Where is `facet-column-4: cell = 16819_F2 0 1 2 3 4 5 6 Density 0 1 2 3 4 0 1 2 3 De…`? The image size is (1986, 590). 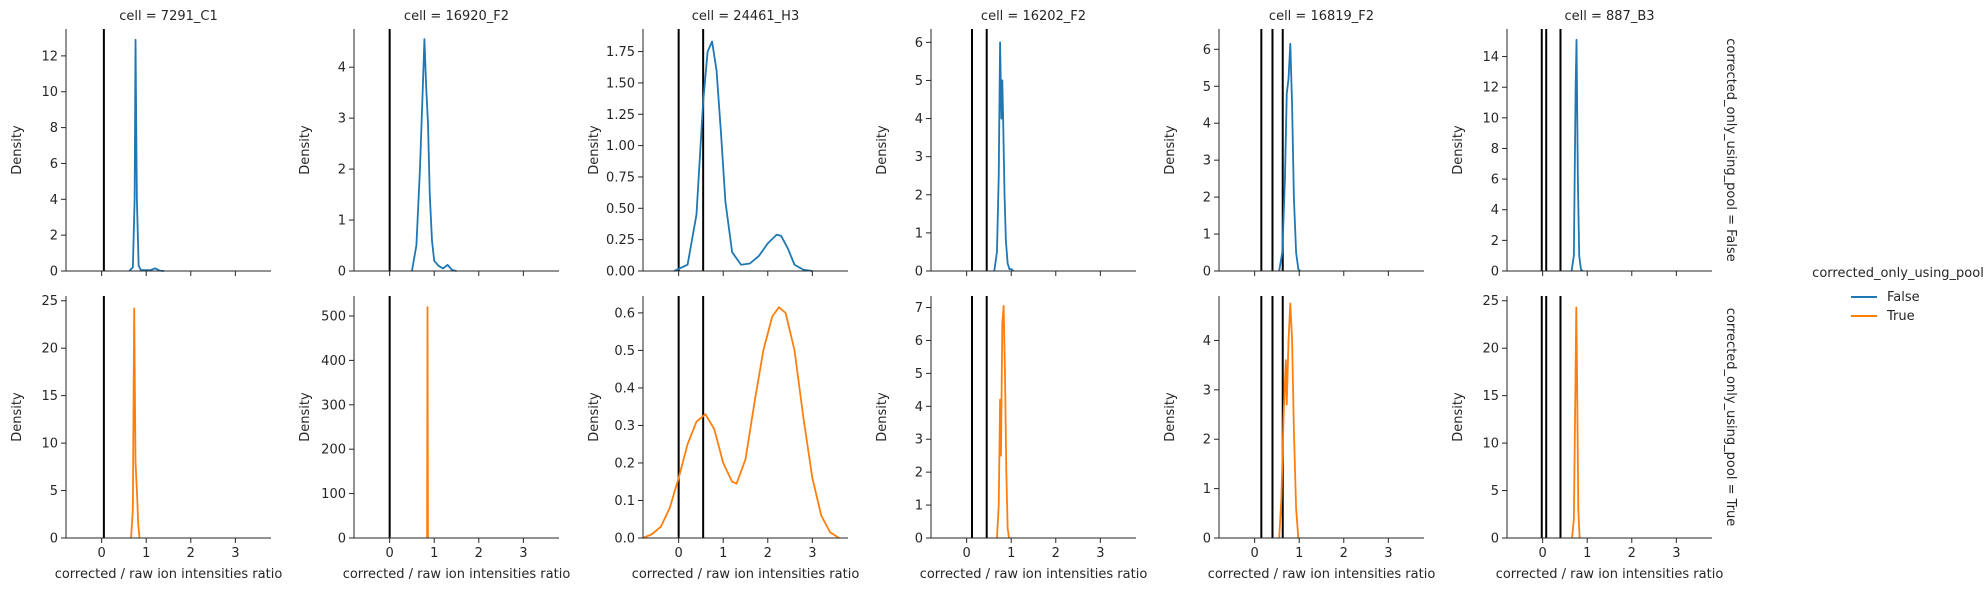
facet-column-4: cell = 16819_F2 0 1 2 3 4 5 6 Density 0 1 2 3 4 0 1 2 3 De… is located at coordinates (1299, 295).